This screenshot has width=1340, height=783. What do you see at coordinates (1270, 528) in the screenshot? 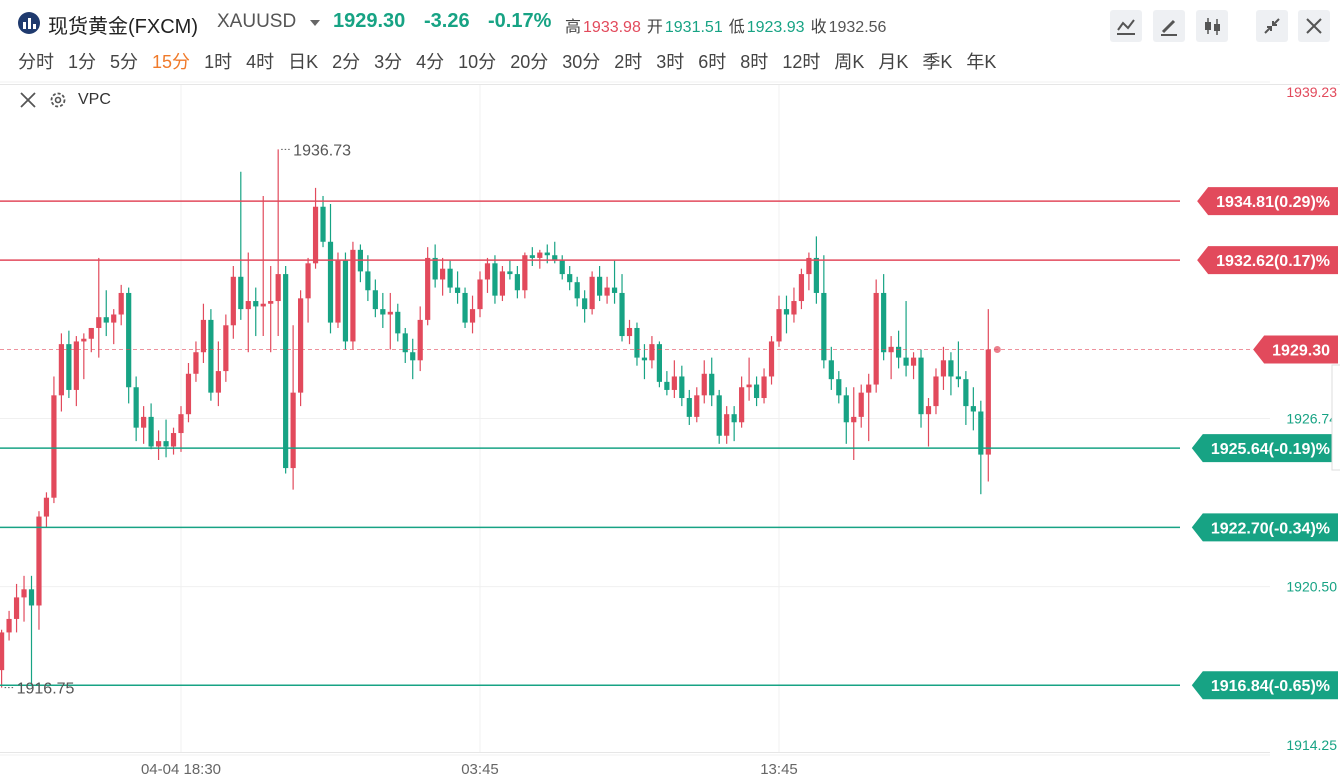
I see `price-line-tag-label: 1922.70(-0.34)%` at bounding box center [1270, 528].